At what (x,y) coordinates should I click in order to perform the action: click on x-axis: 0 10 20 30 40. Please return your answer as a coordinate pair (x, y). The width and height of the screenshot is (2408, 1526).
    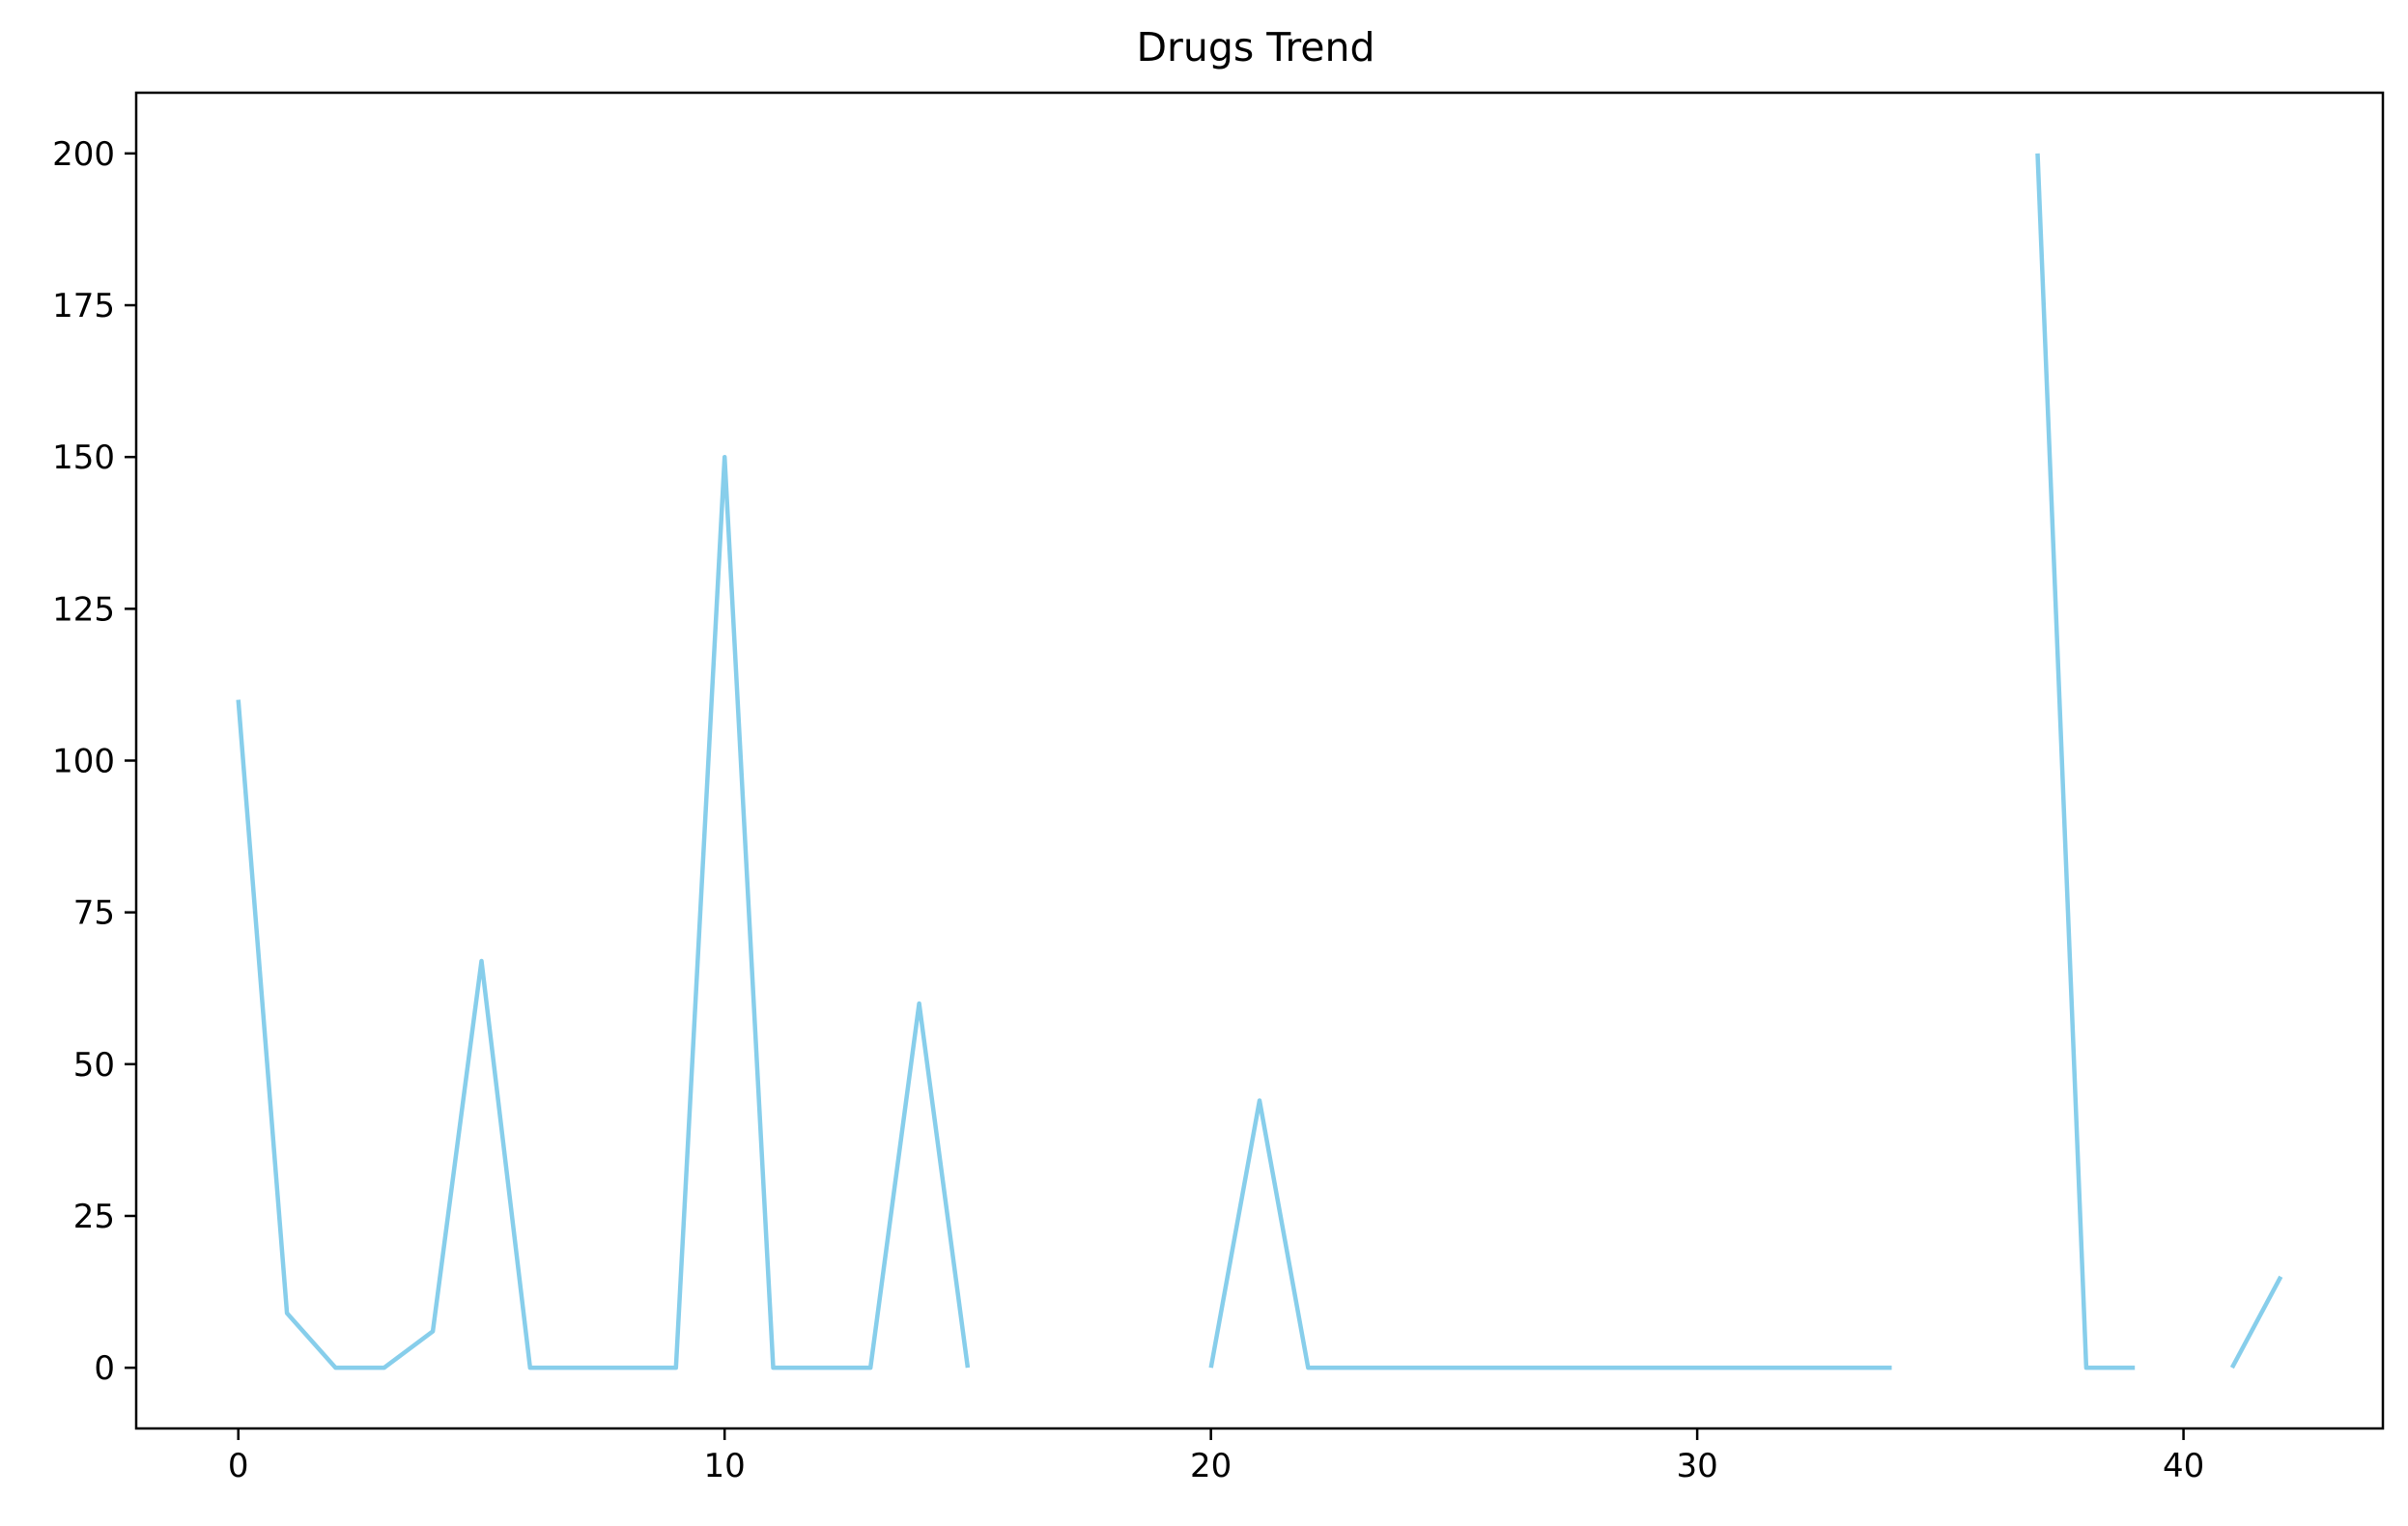
    Looking at the image, I should click on (1216, 1456).